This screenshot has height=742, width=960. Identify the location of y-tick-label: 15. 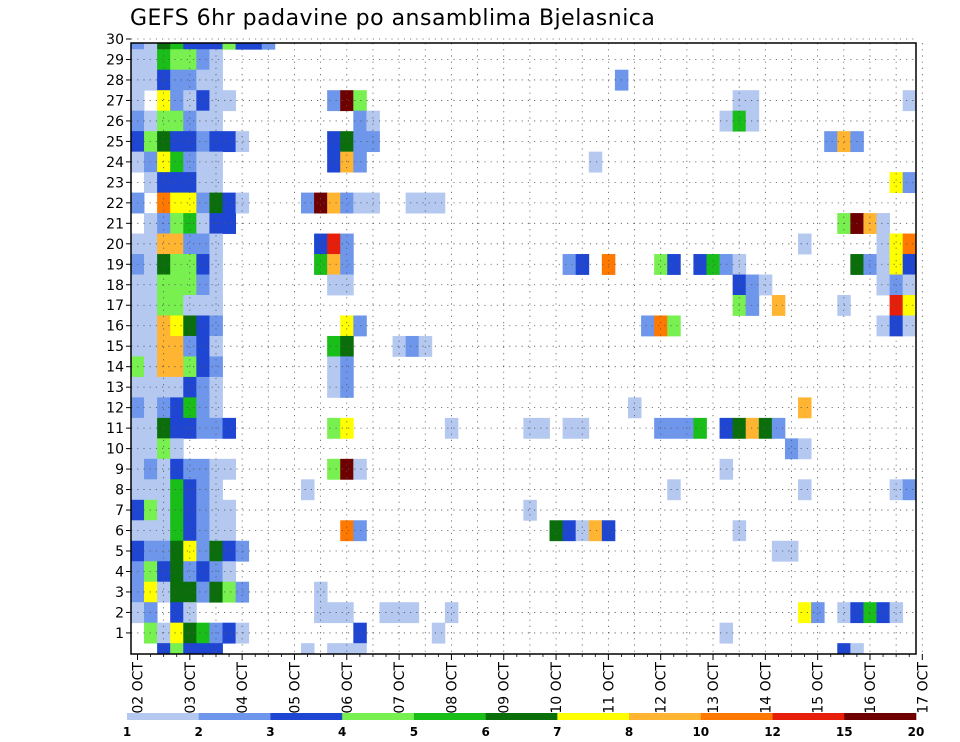
(115, 347).